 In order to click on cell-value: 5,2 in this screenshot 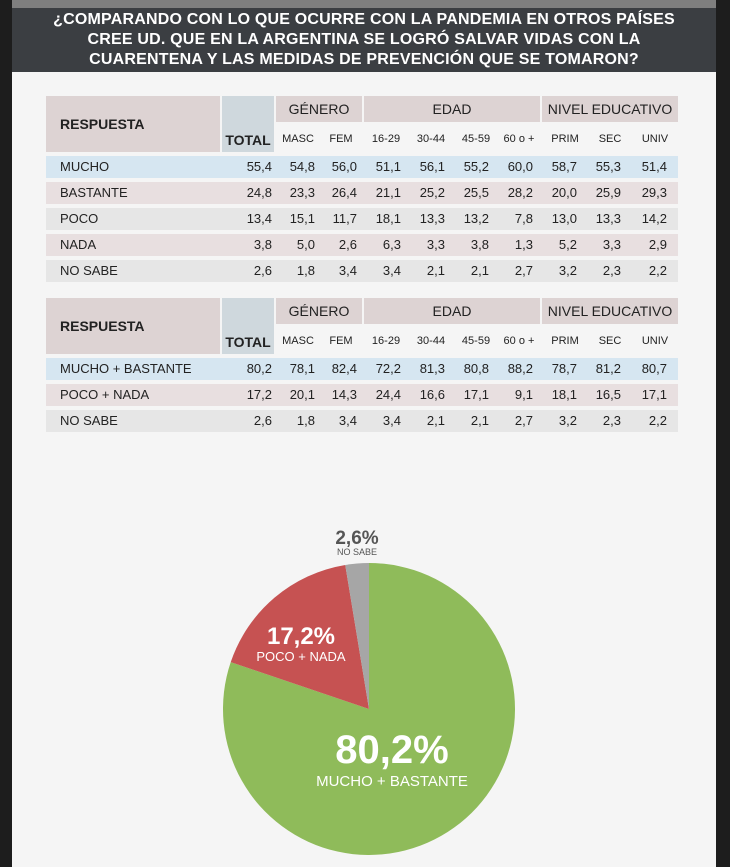, I will do `click(567, 244)`.